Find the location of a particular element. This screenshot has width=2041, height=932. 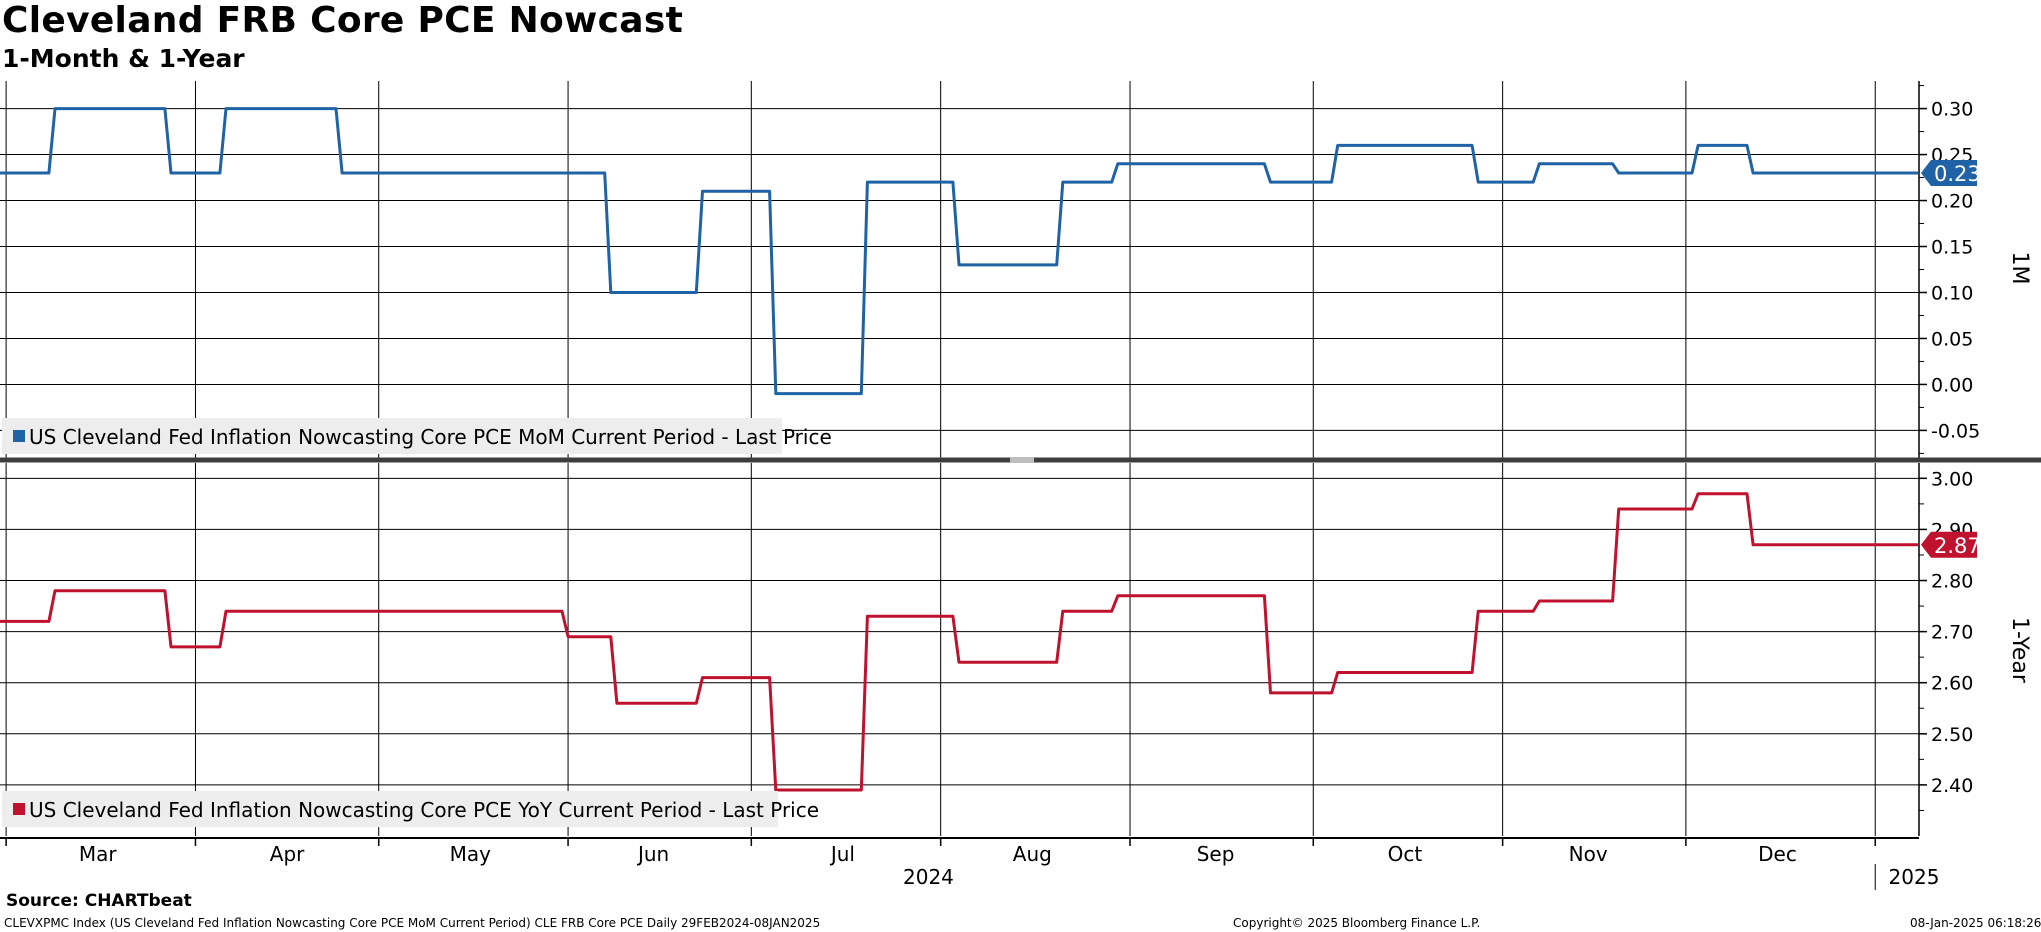

panel-axis-label: 1-Year is located at coordinates (2019, 650).